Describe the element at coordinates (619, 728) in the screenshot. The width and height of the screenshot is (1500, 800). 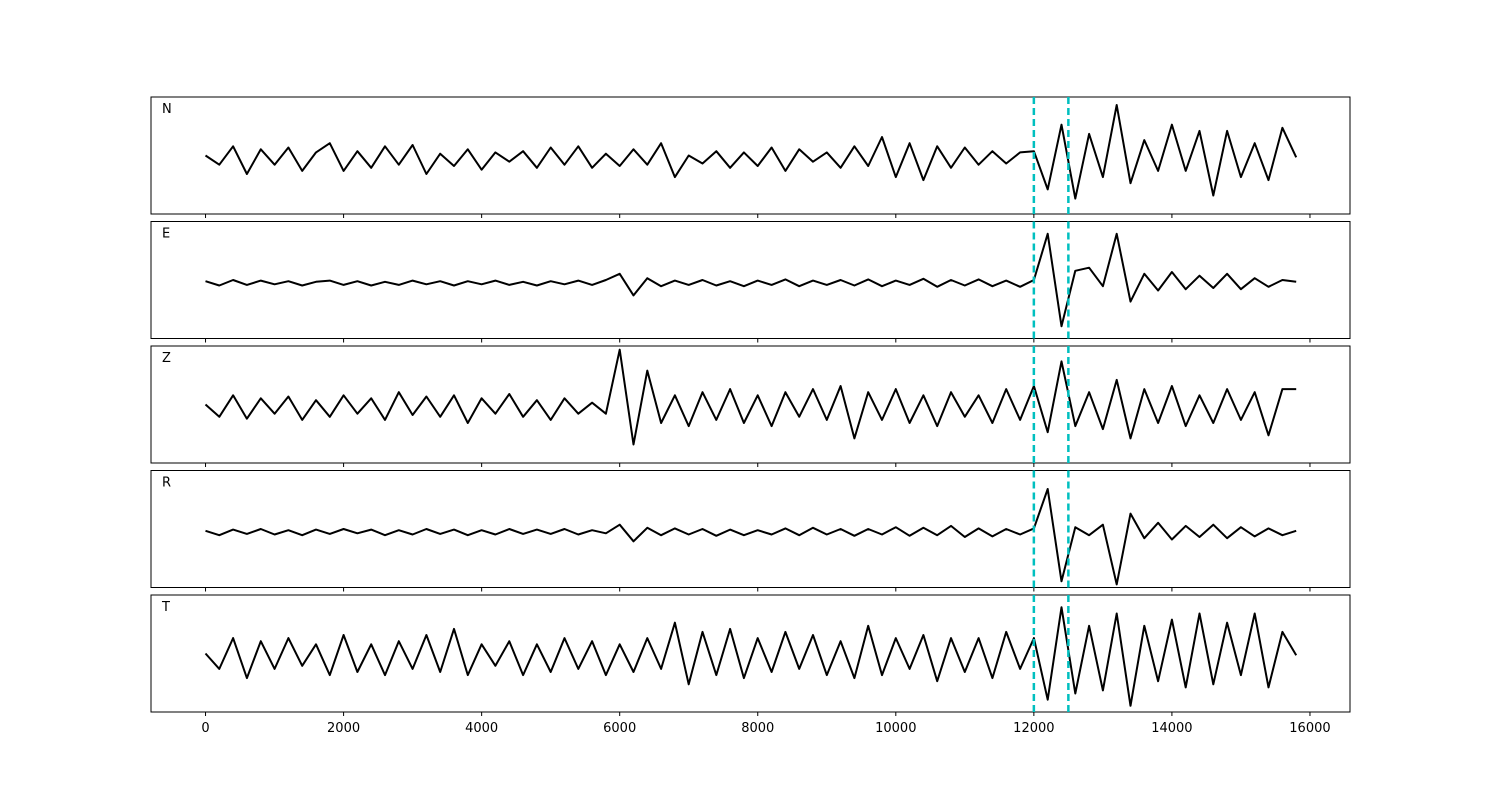
I see `x-tick-label: 6000` at that location.